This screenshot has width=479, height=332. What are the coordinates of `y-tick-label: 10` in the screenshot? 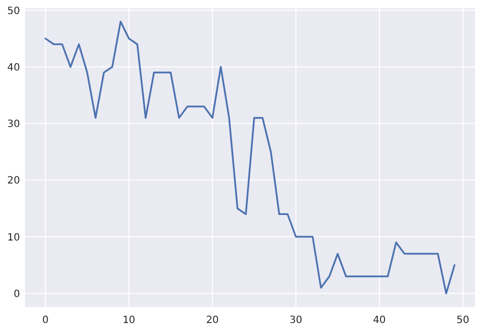 It's located at (13, 238).